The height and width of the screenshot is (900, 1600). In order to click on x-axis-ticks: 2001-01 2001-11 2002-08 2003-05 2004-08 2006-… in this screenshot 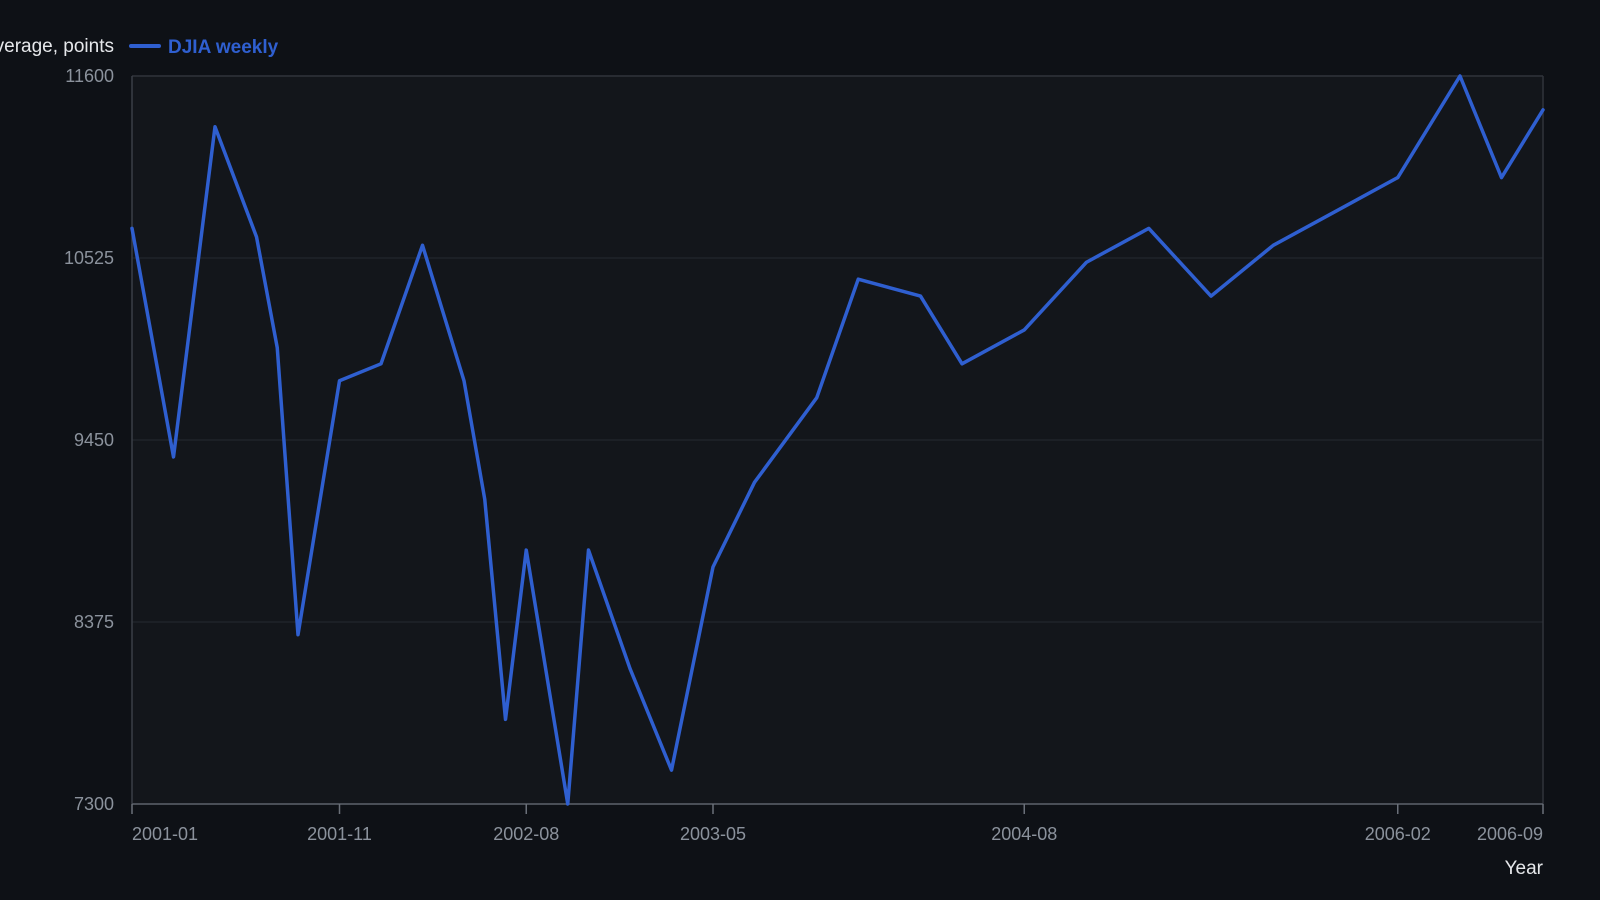, I will do `click(837, 824)`.